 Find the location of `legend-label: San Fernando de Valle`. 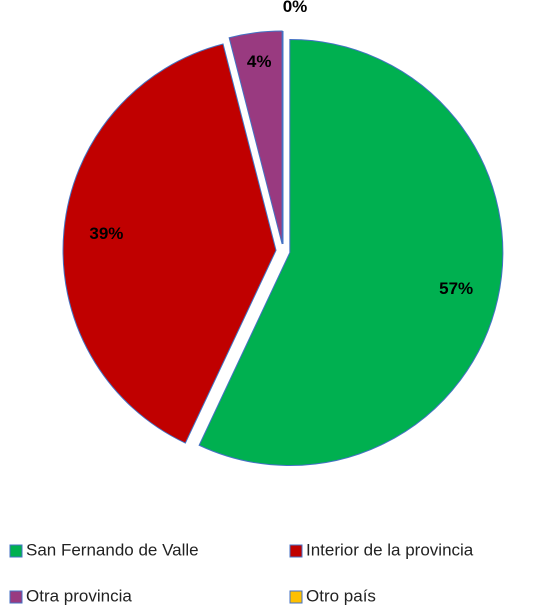

legend-label: San Fernando de Valle is located at coordinates (112, 549).